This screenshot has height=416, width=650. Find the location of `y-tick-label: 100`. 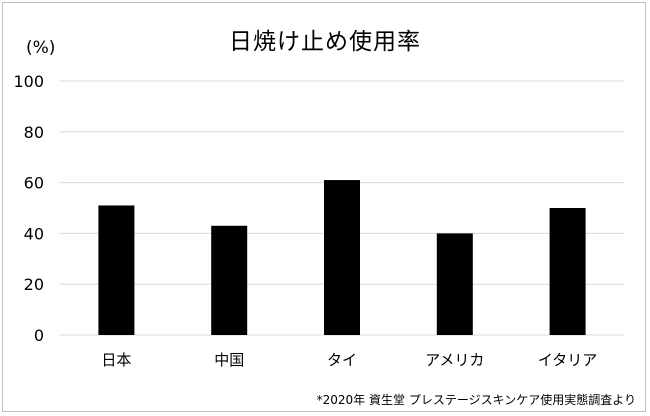

y-tick-label: 100 is located at coordinates (28, 81).